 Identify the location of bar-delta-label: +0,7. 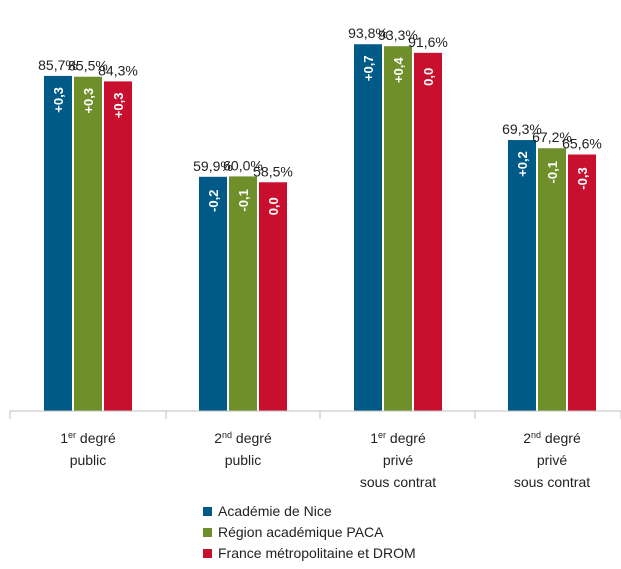
(368, 68).